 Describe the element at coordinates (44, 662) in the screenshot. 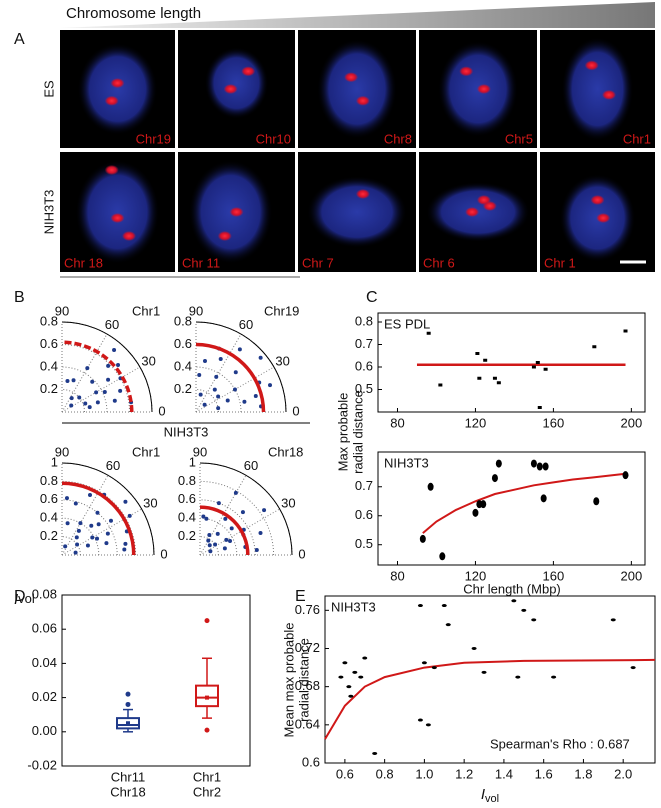

I see `y-tick-label: 0.04` at that location.